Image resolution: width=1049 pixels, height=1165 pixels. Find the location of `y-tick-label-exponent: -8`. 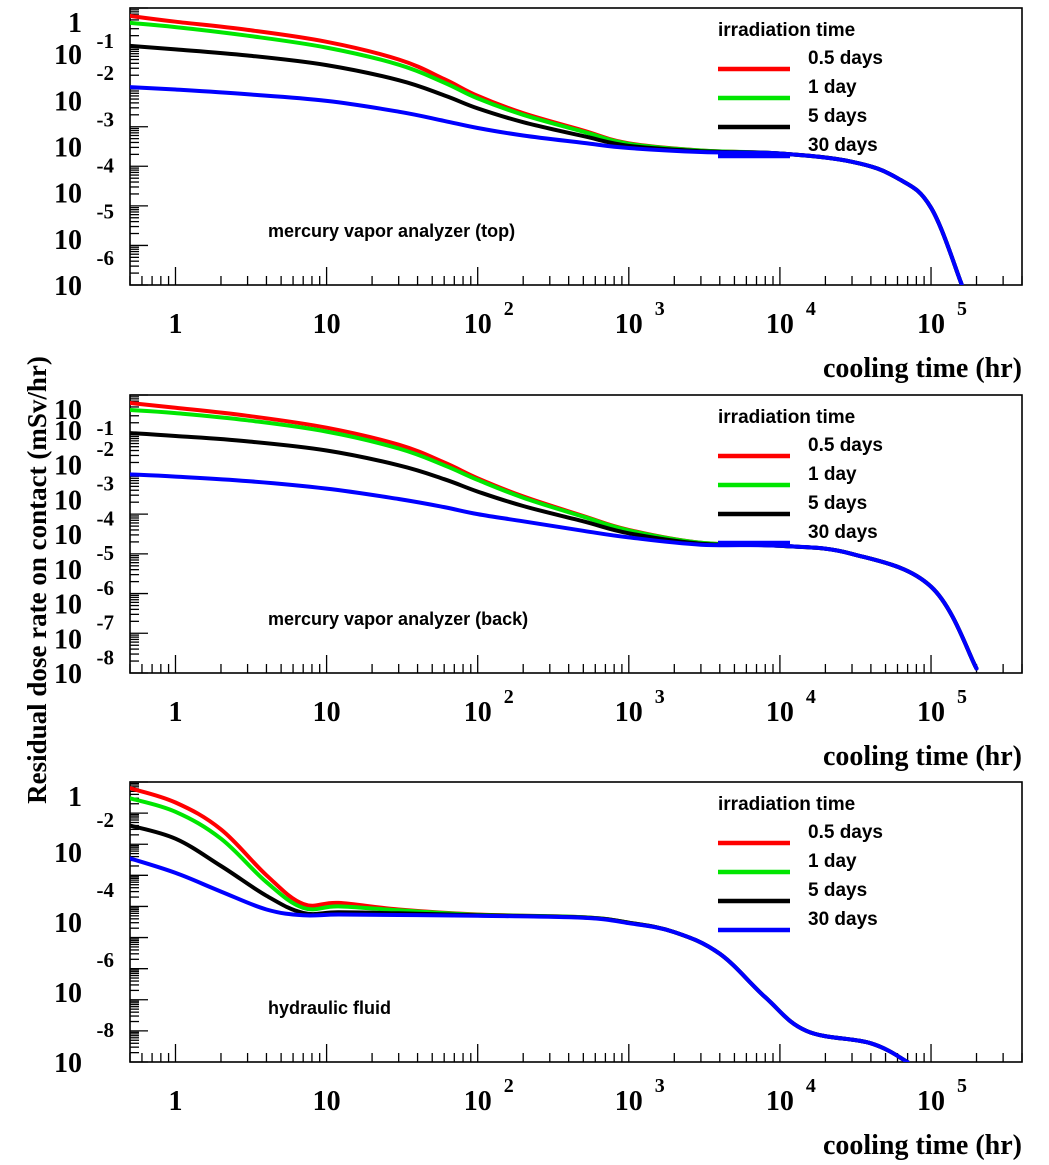

y-tick-label-exponent: -8 is located at coordinates (106, 657).